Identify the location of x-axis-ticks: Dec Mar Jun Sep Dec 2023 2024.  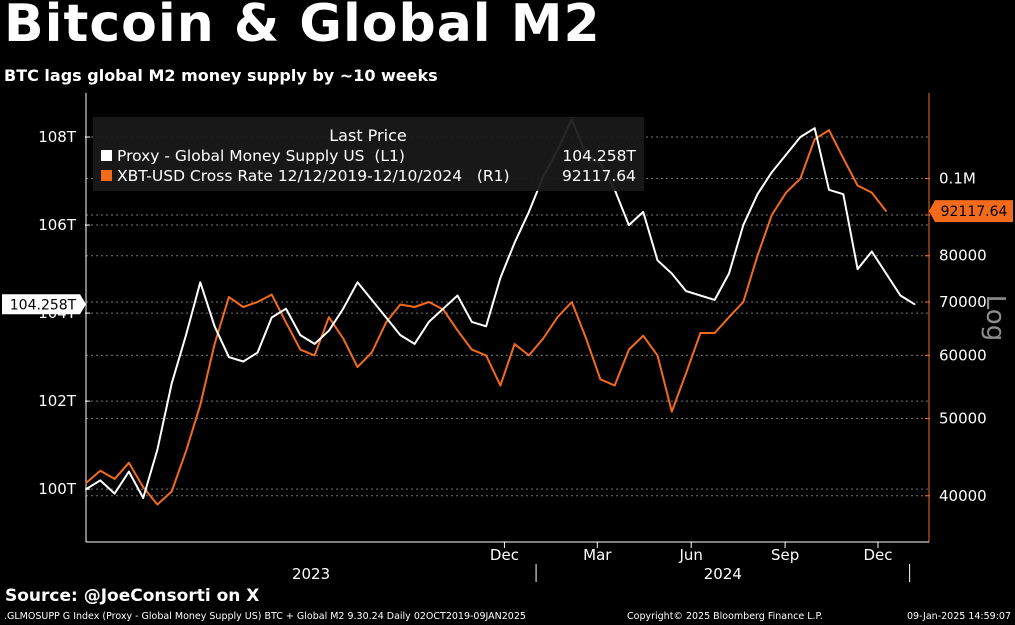
(601, 562).